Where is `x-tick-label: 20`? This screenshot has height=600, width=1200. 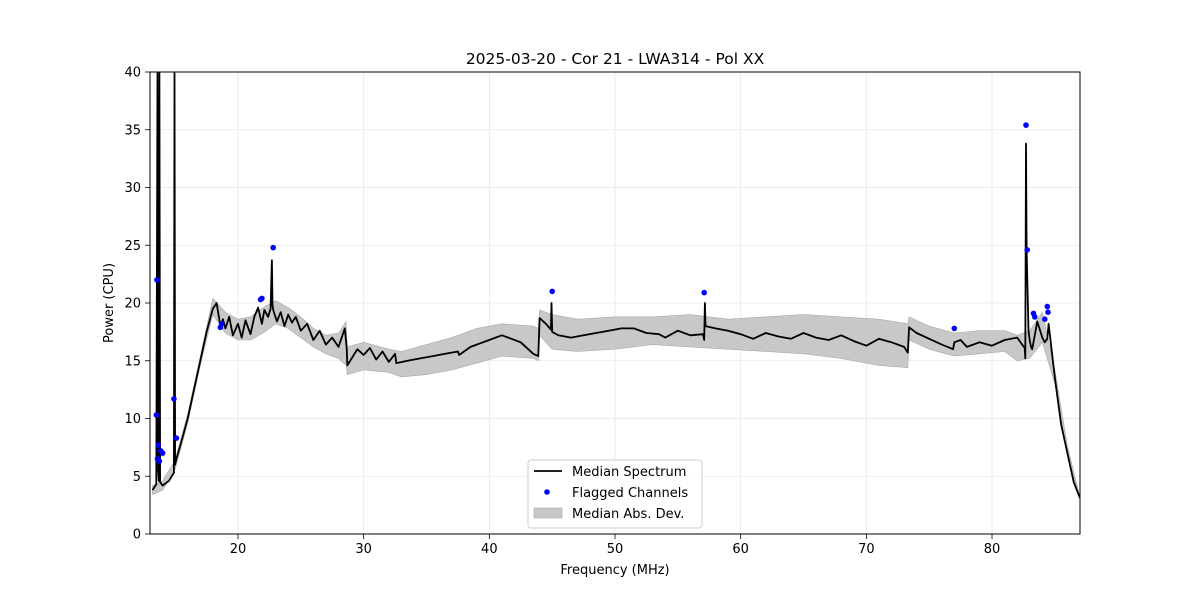 x-tick-label: 20 is located at coordinates (238, 549).